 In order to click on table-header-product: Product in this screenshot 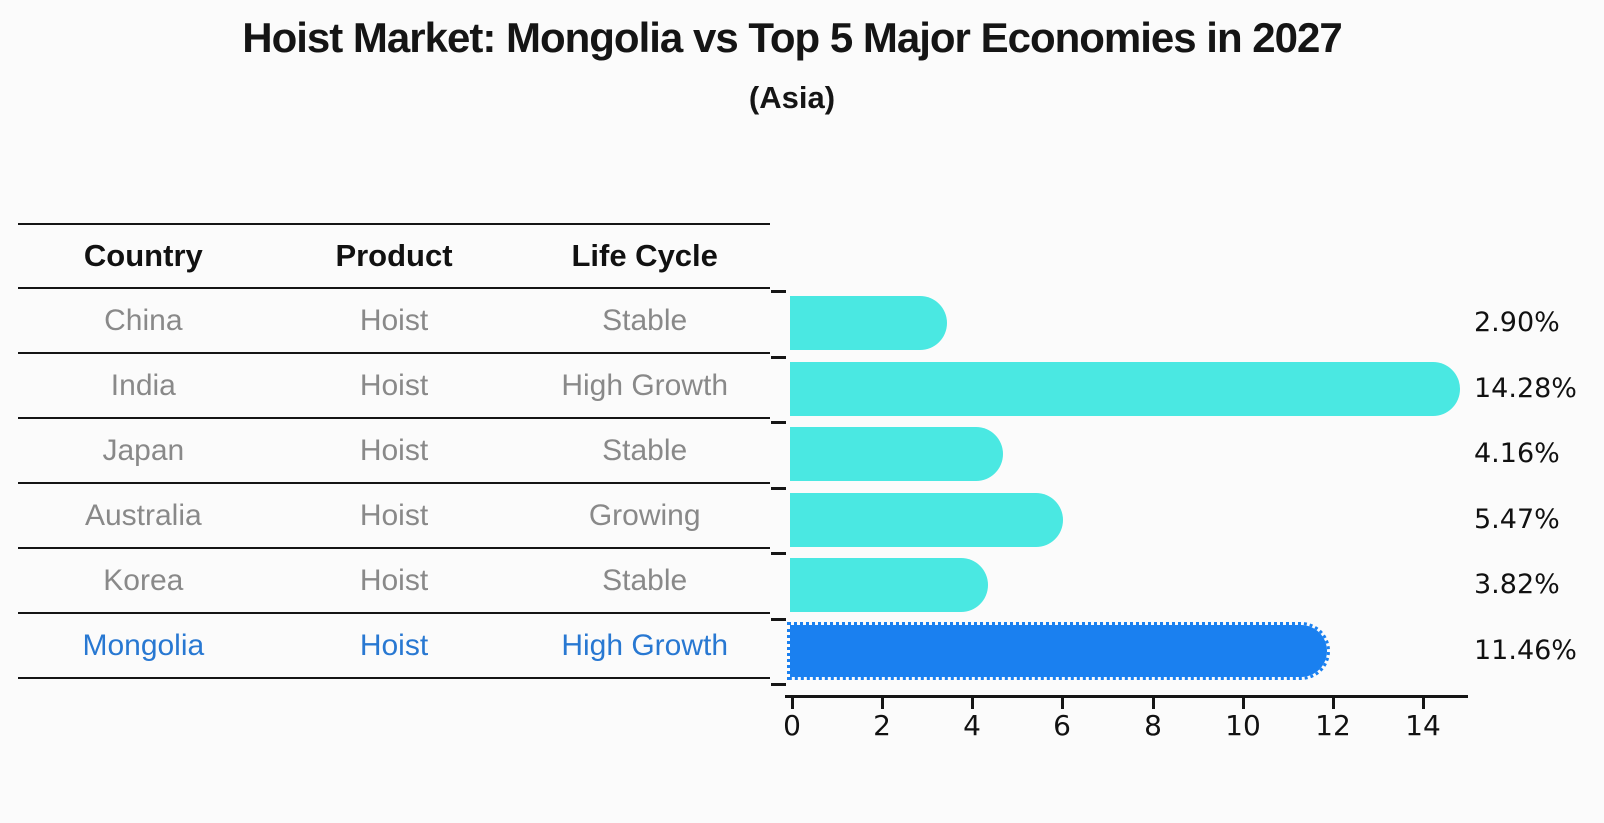, I will do `click(394, 255)`.